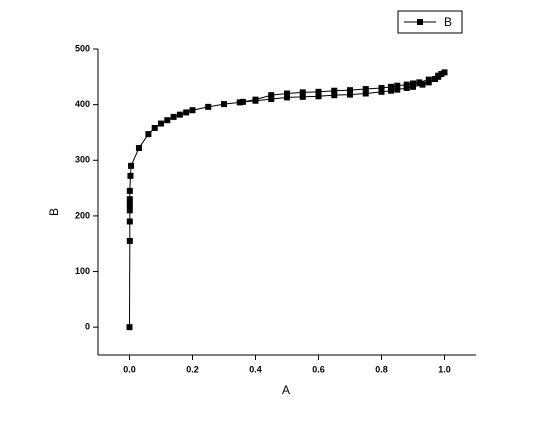 This screenshot has width=554, height=433. What do you see at coordinates (420, 22) in the screenshot?
I see `legend-marker` at bounding box center [420, 22].